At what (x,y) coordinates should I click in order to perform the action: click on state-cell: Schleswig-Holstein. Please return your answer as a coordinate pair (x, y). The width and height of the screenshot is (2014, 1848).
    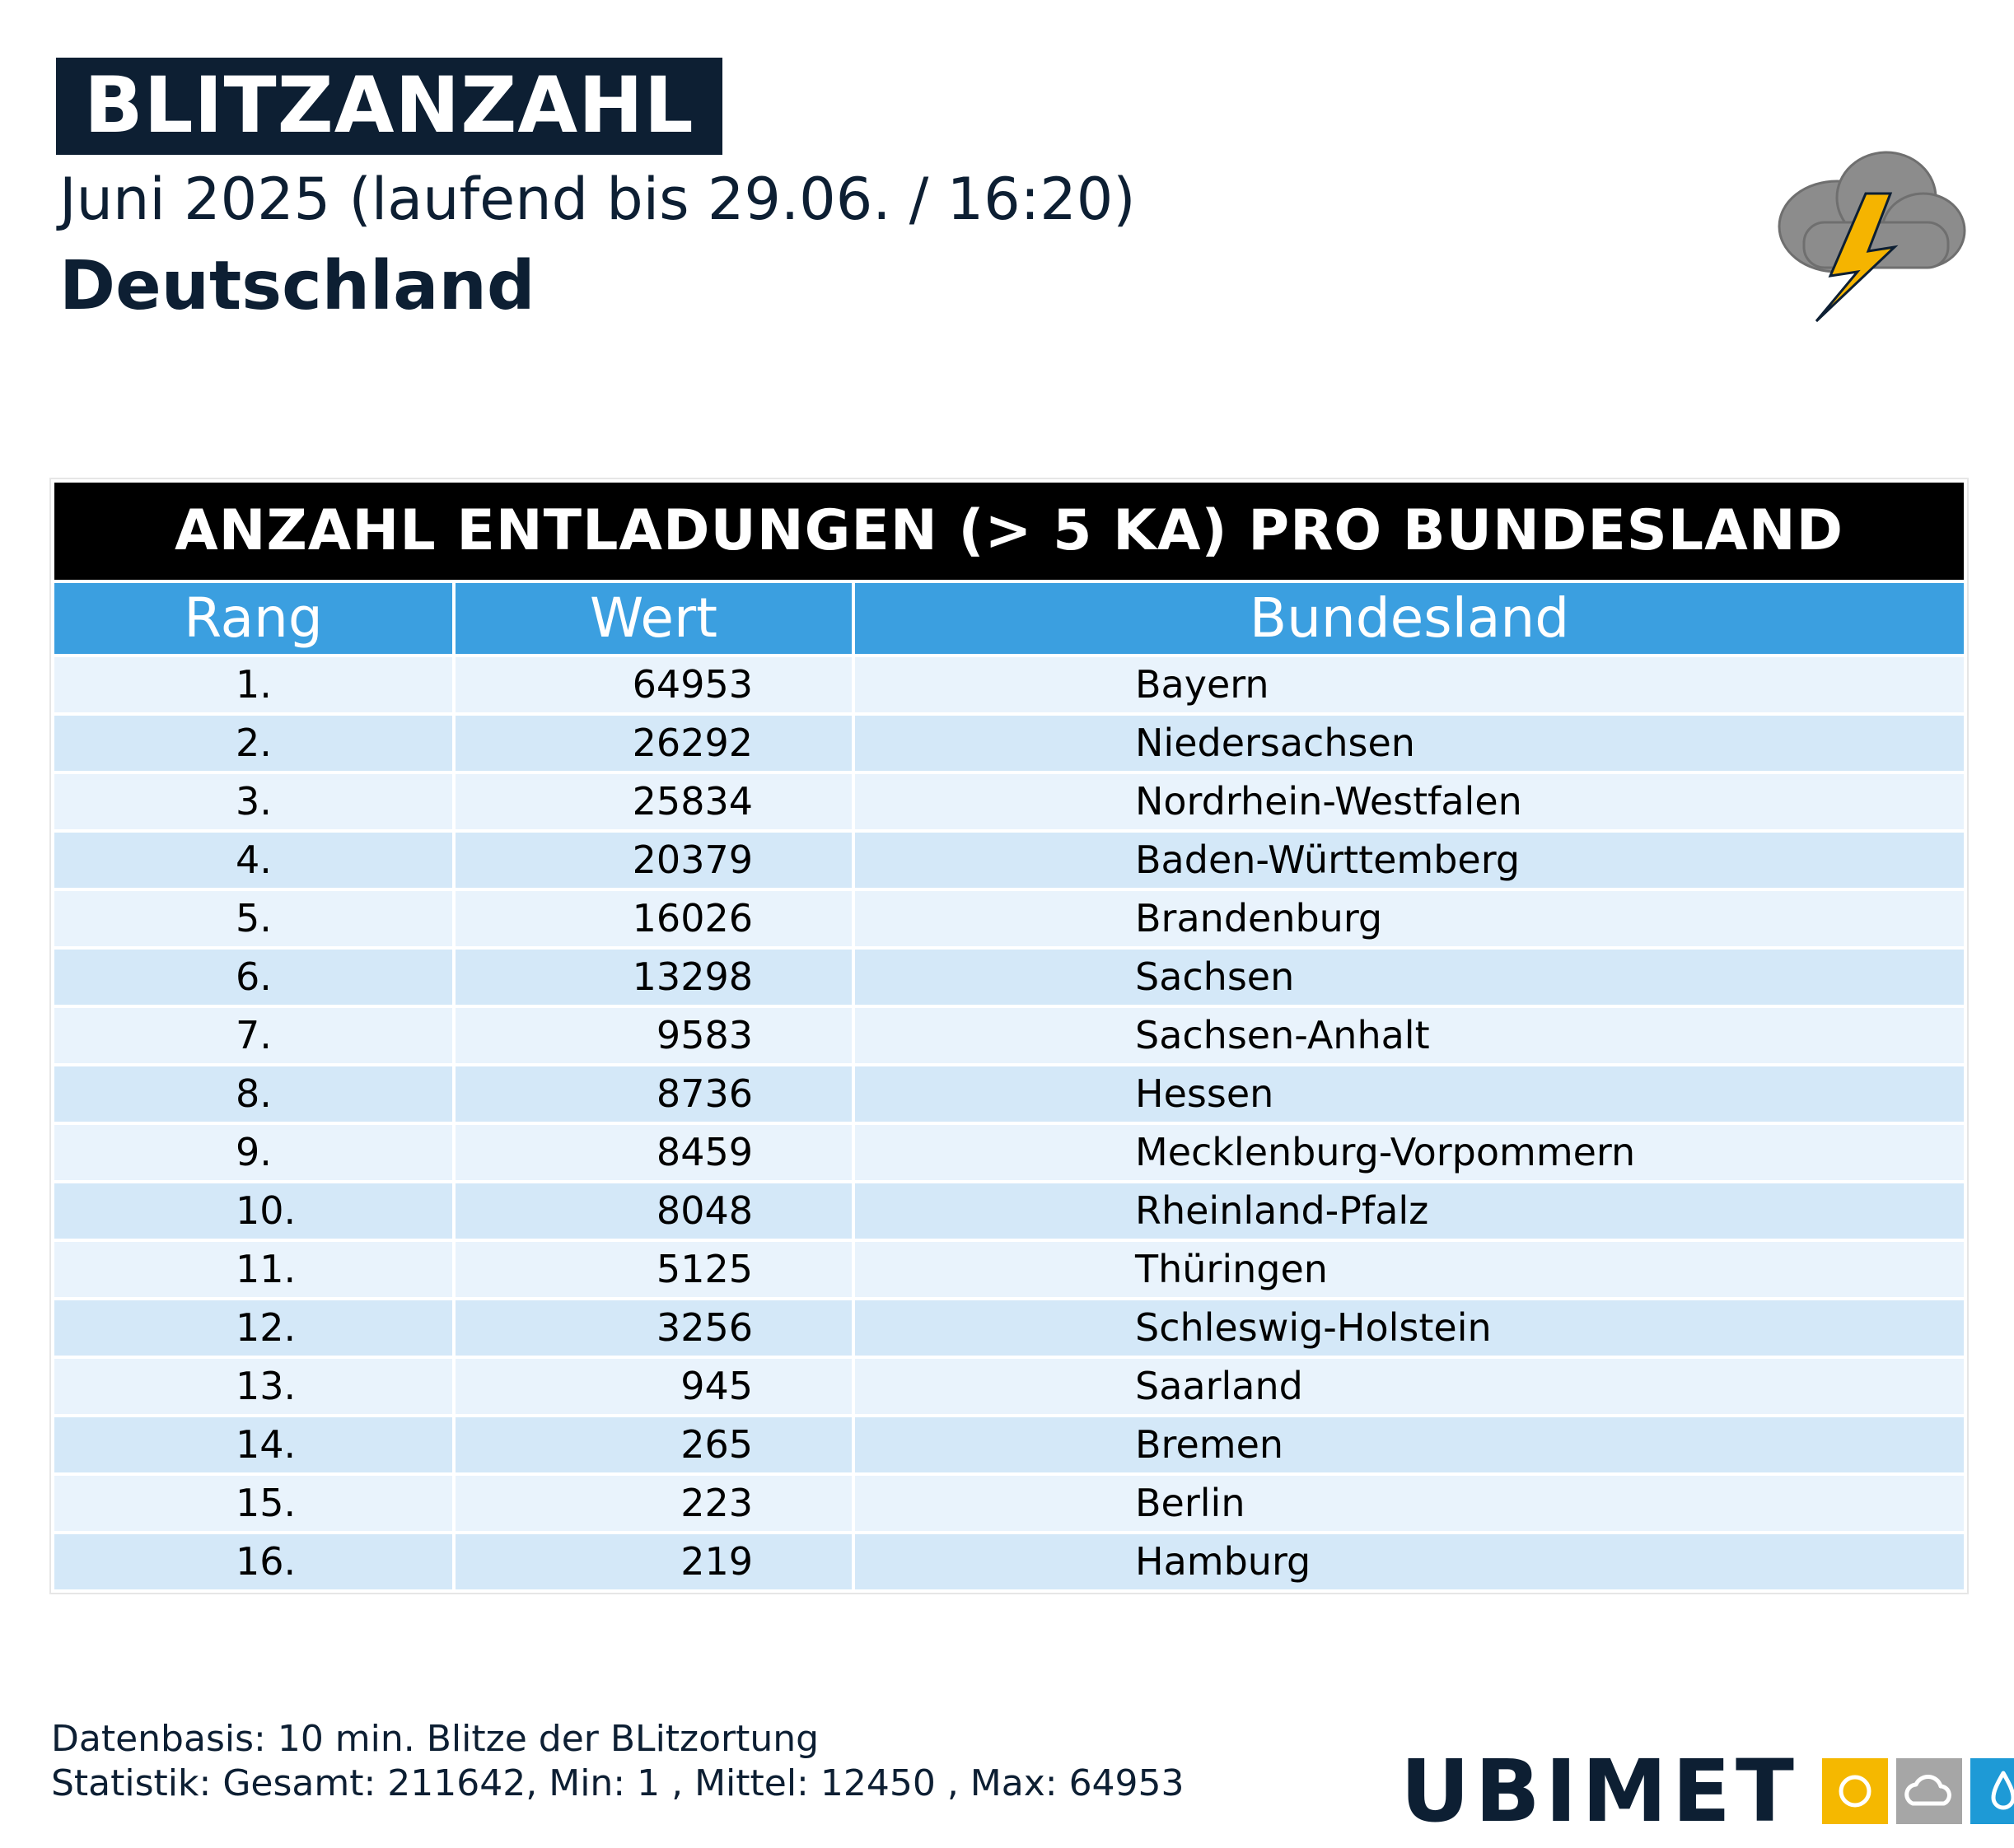
    Looking at the image, I should click on (1409, 1327).